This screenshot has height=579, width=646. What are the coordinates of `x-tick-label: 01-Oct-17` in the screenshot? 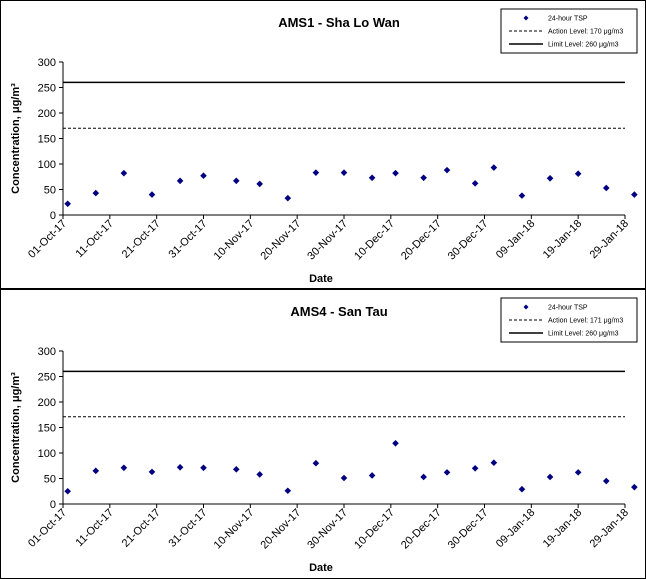 It's located at (47, 528).